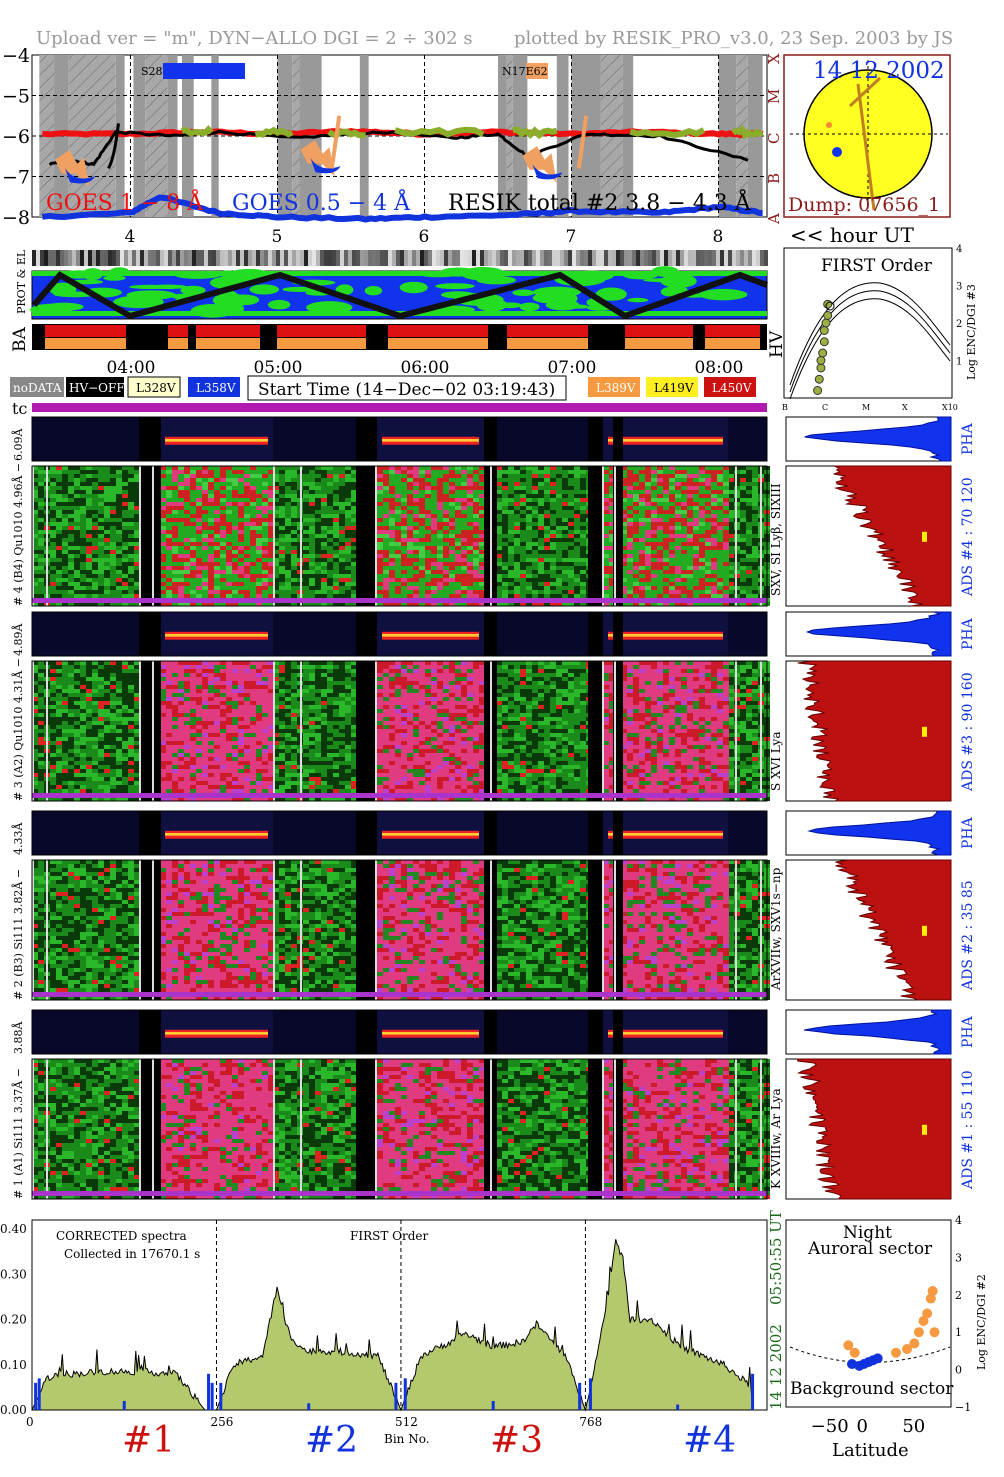  What do you see at coordinates (618, 439) in the screenshot?
I see `pha-gap` at bounding box center [618, 439].